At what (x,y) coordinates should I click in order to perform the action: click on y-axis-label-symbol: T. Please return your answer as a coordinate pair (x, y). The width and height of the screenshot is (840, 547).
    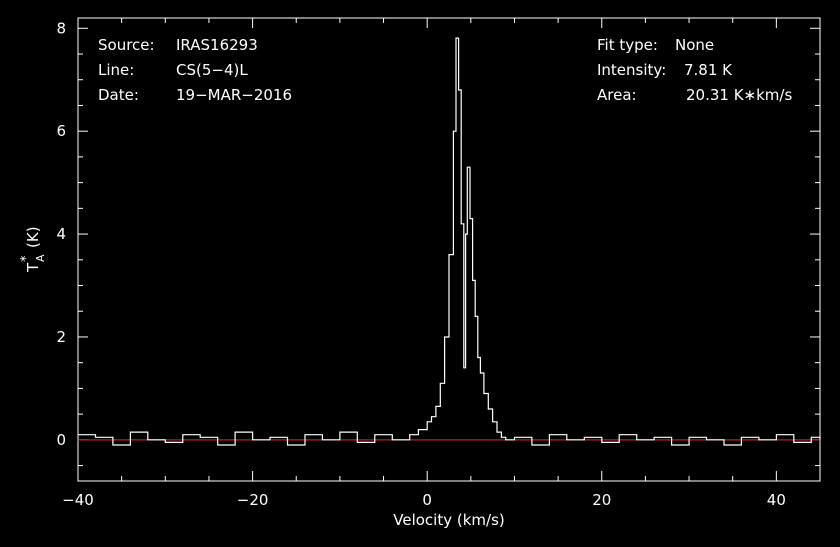
    Looking at the image, I should click on (33, 267).